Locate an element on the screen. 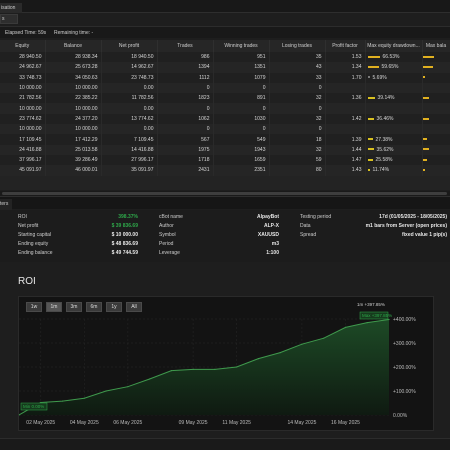 The width and height of the screenshot is (450, 450). detail-data: Data m1 bars from Server (open prices) is located at coordinates (373, 226).